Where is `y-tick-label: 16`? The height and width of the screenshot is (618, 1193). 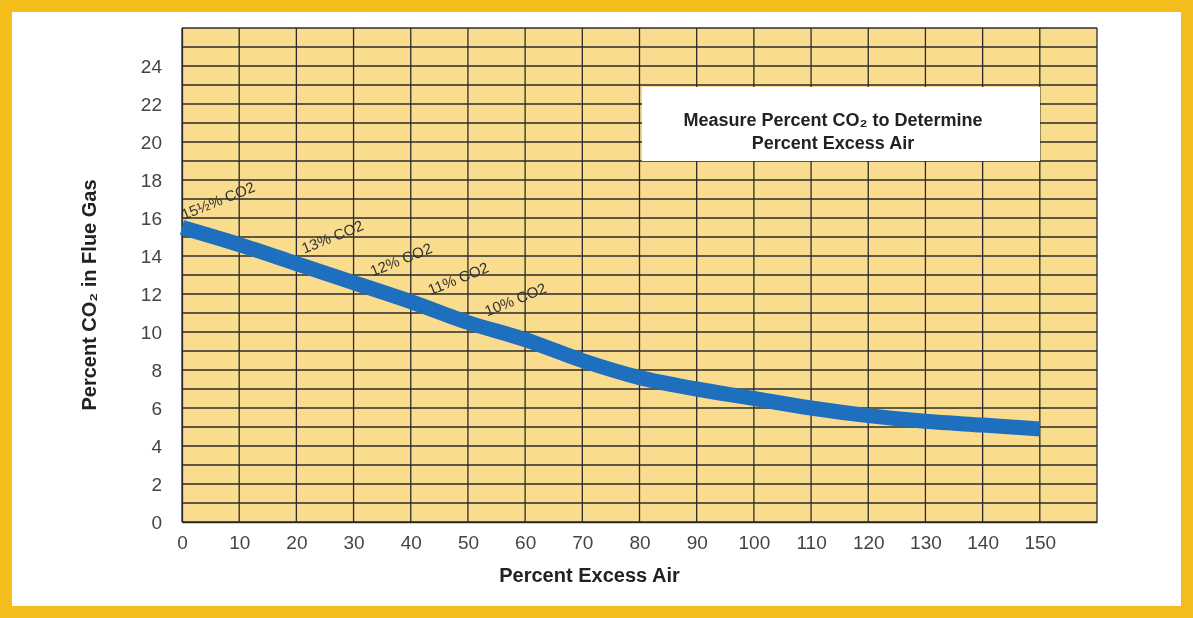
y-tick-label: 16 is located at coordinates (151, 218).